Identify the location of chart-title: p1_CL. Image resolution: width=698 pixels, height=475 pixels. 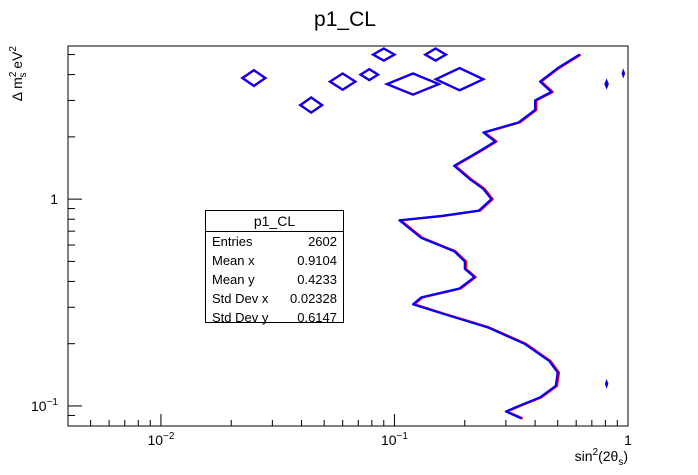
(345, 19).